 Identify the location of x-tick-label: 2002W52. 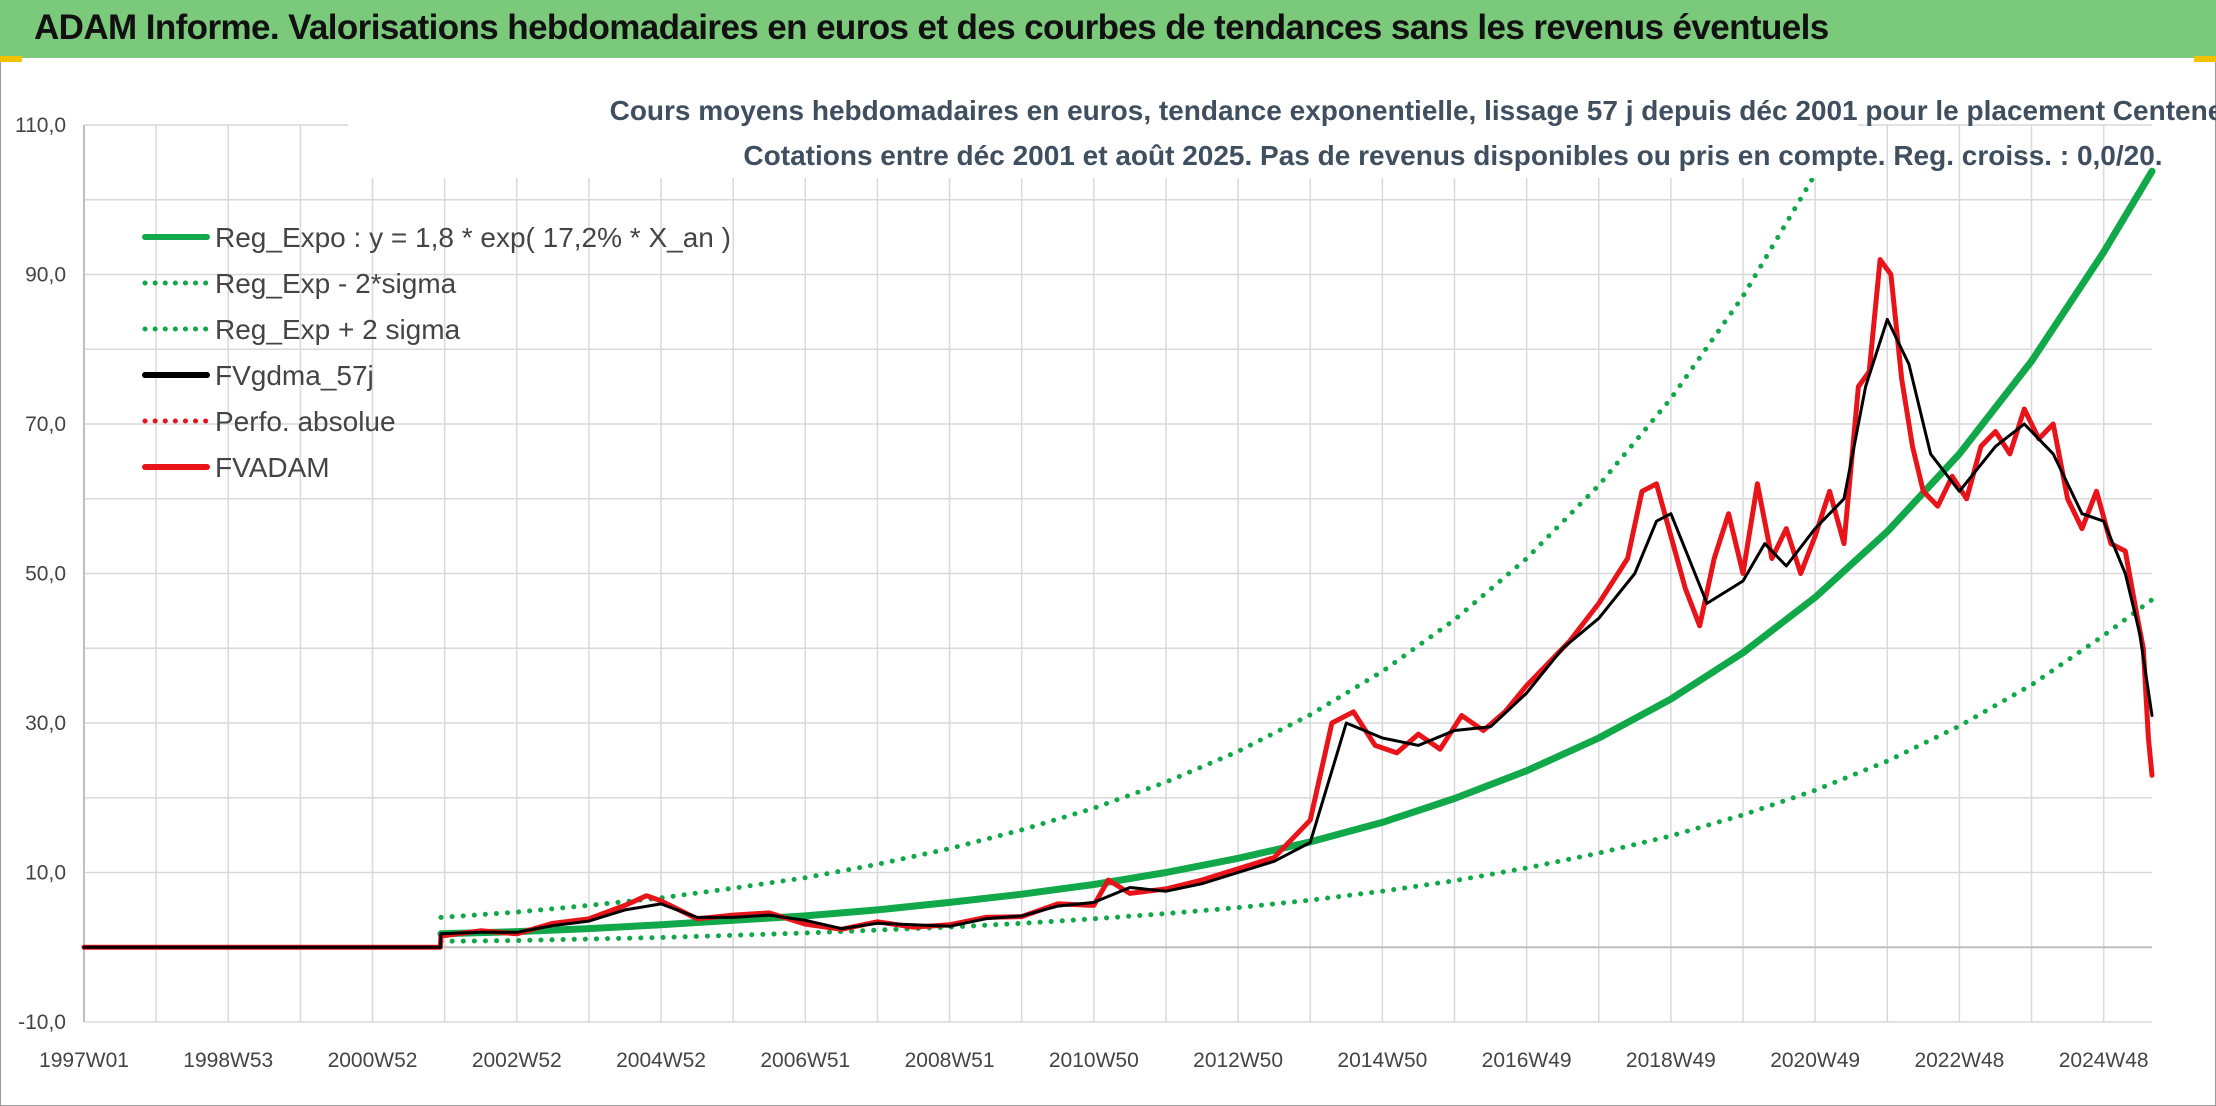
(517, 1060).